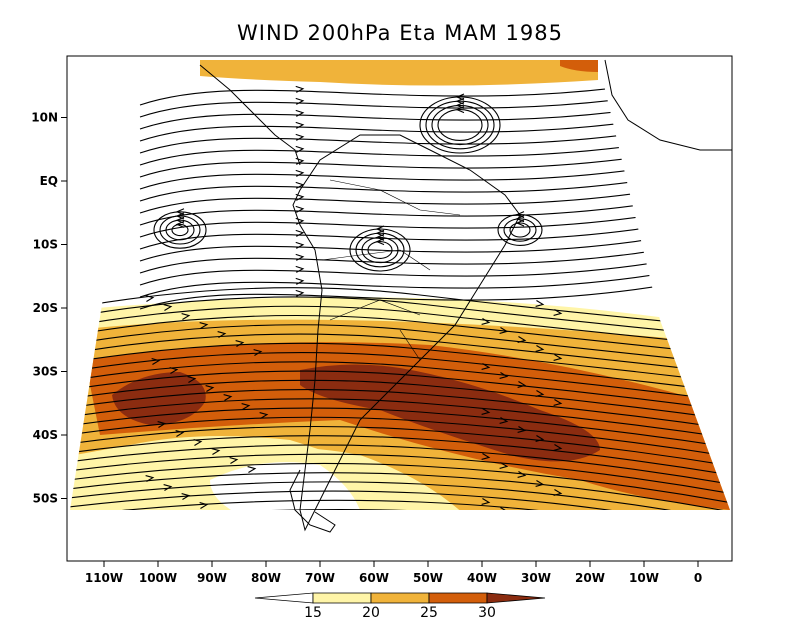 Image resolution: width=800 pixels, height=618 pixels. Describe the element at coordinates (698, 578) in the screenshot. I see `x-tick-label: 0` at that location.